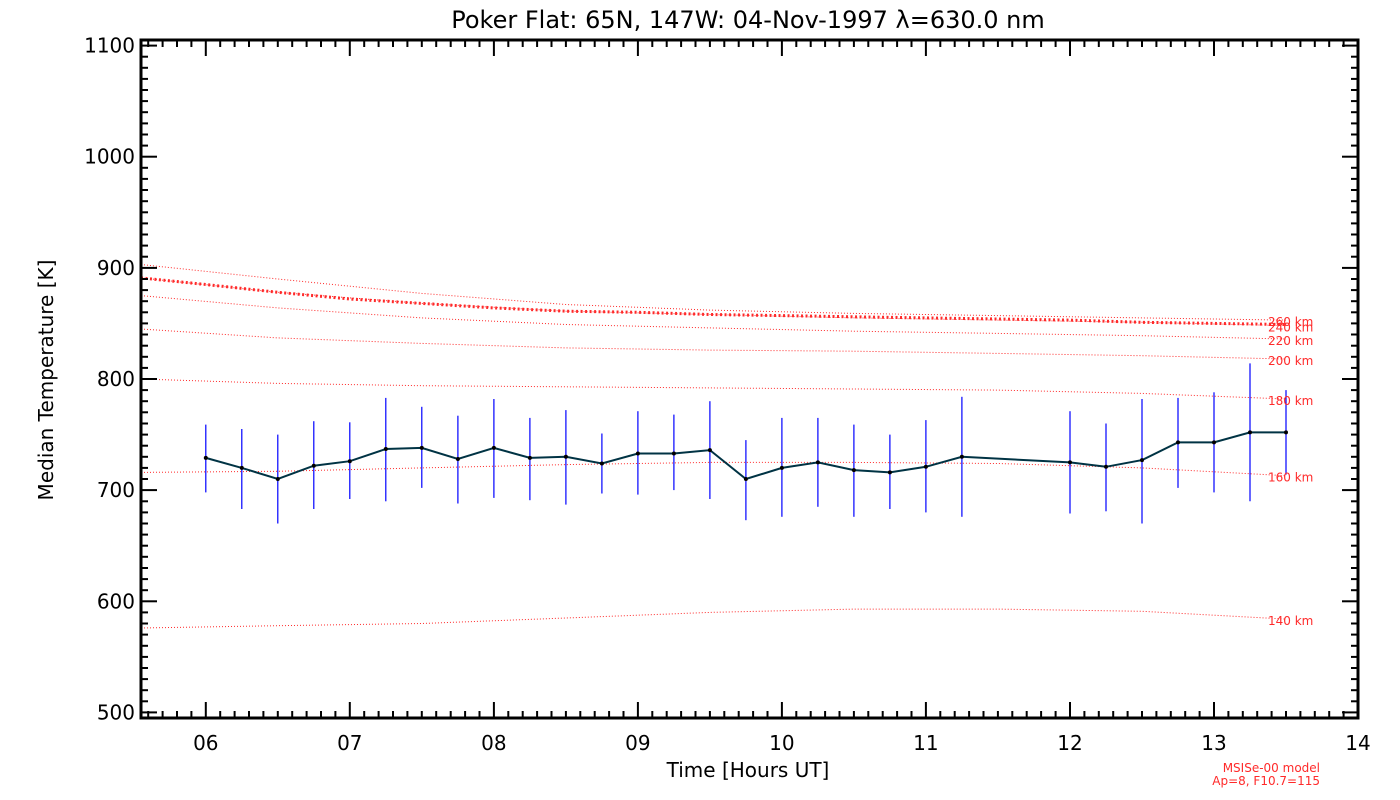 This screenshot has width=1400, height=800. I want to click on model-highlight-curve, so click(713, 301).